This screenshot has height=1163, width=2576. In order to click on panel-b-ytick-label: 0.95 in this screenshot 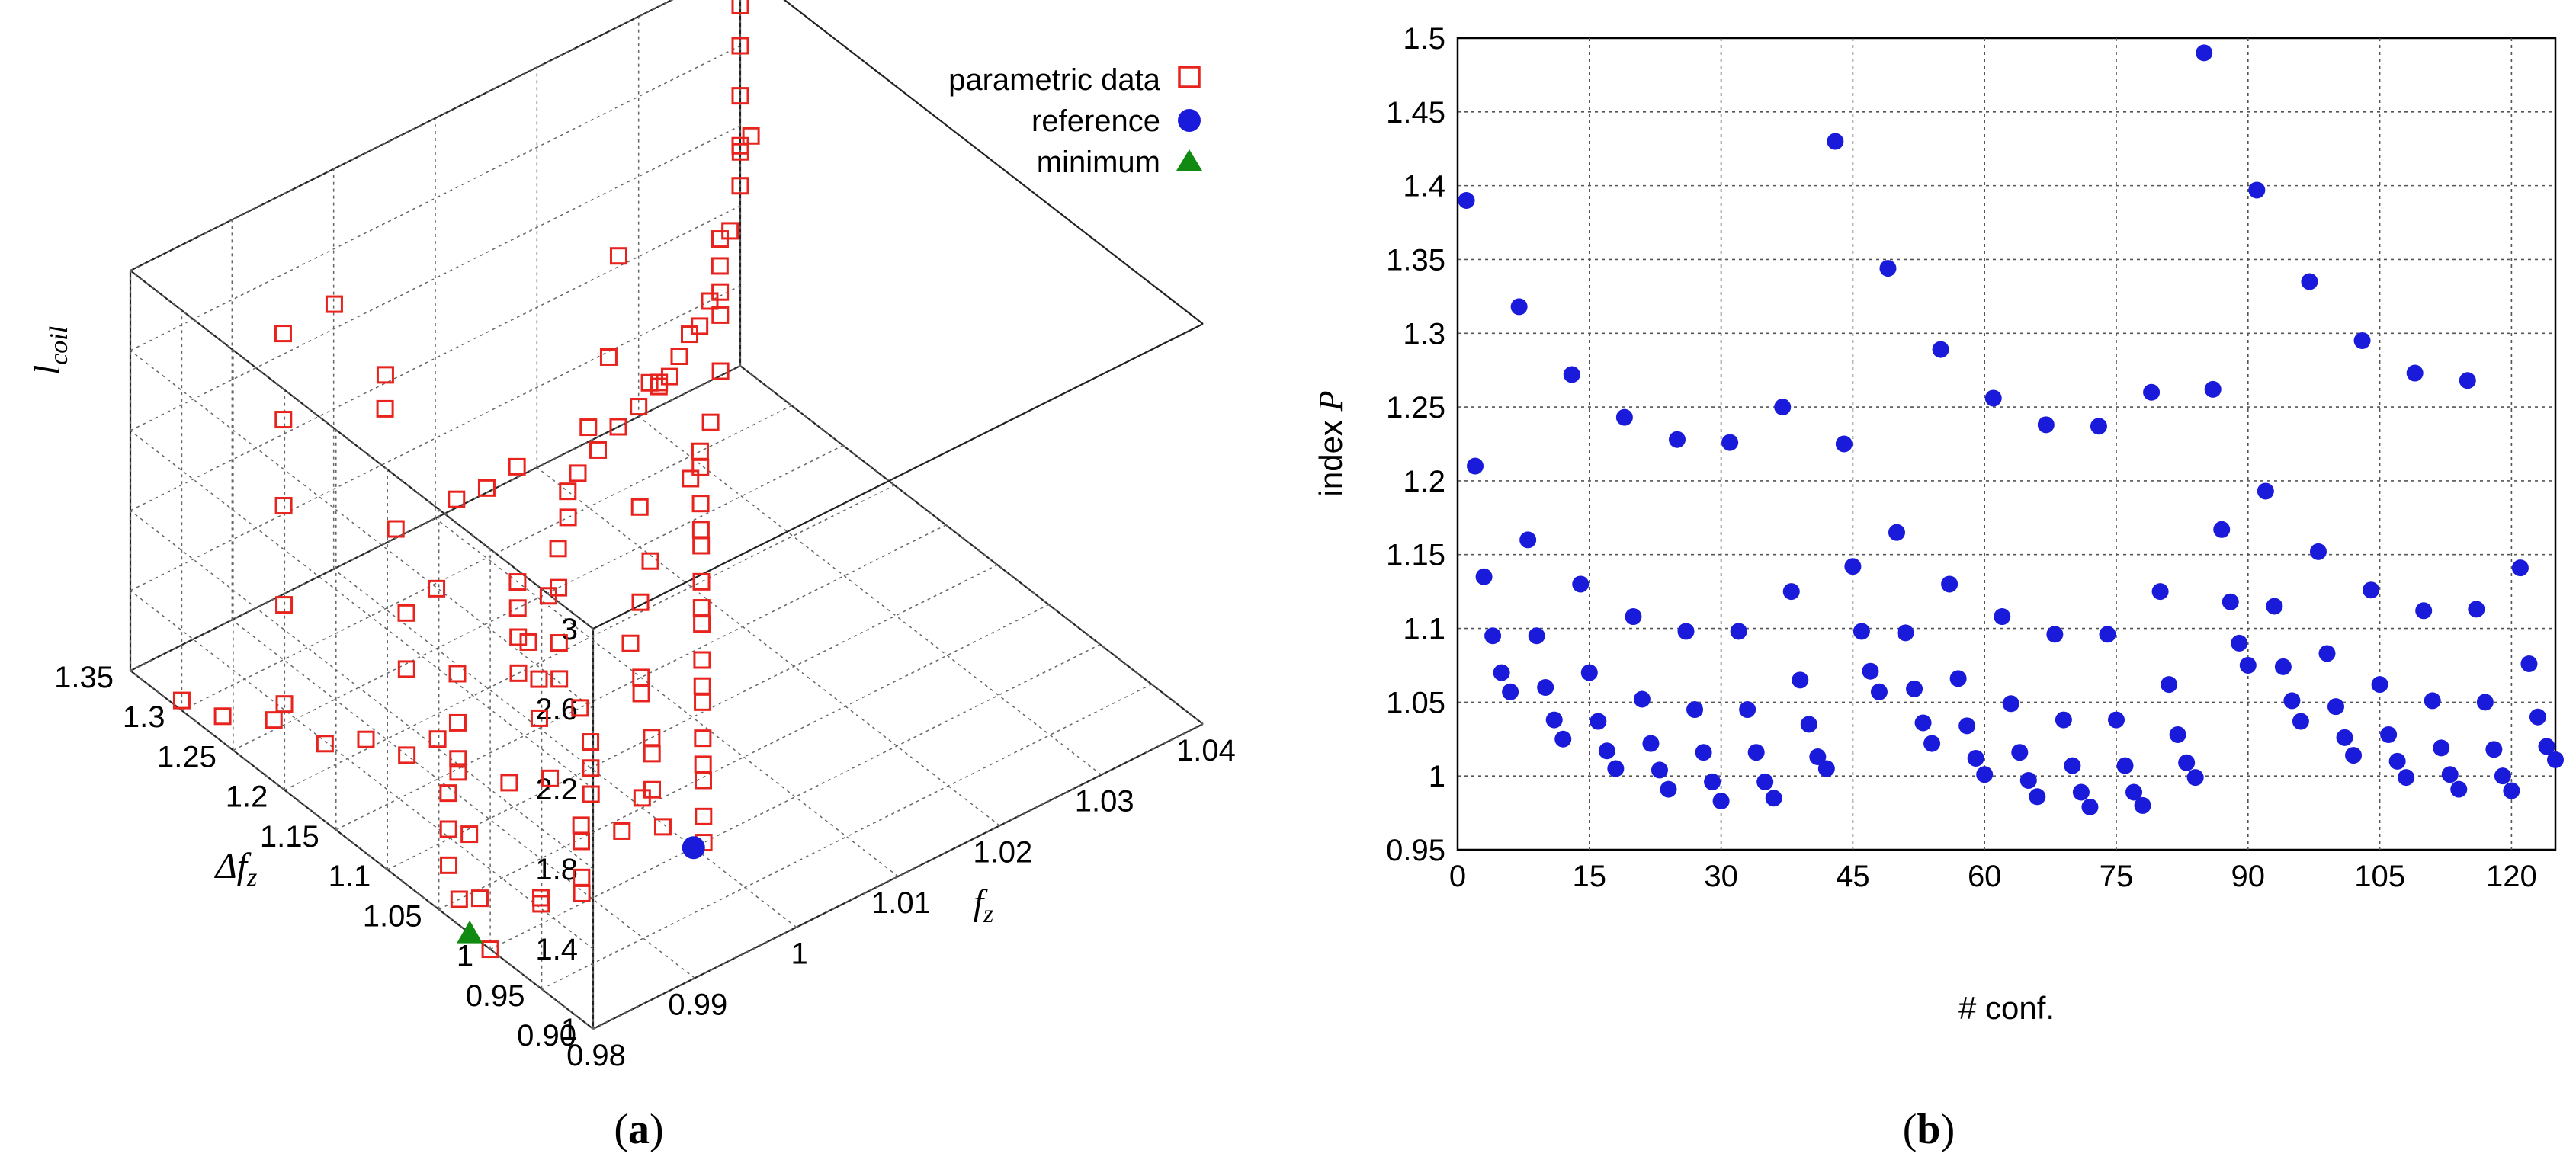, I will do `click(1415, 850)`.